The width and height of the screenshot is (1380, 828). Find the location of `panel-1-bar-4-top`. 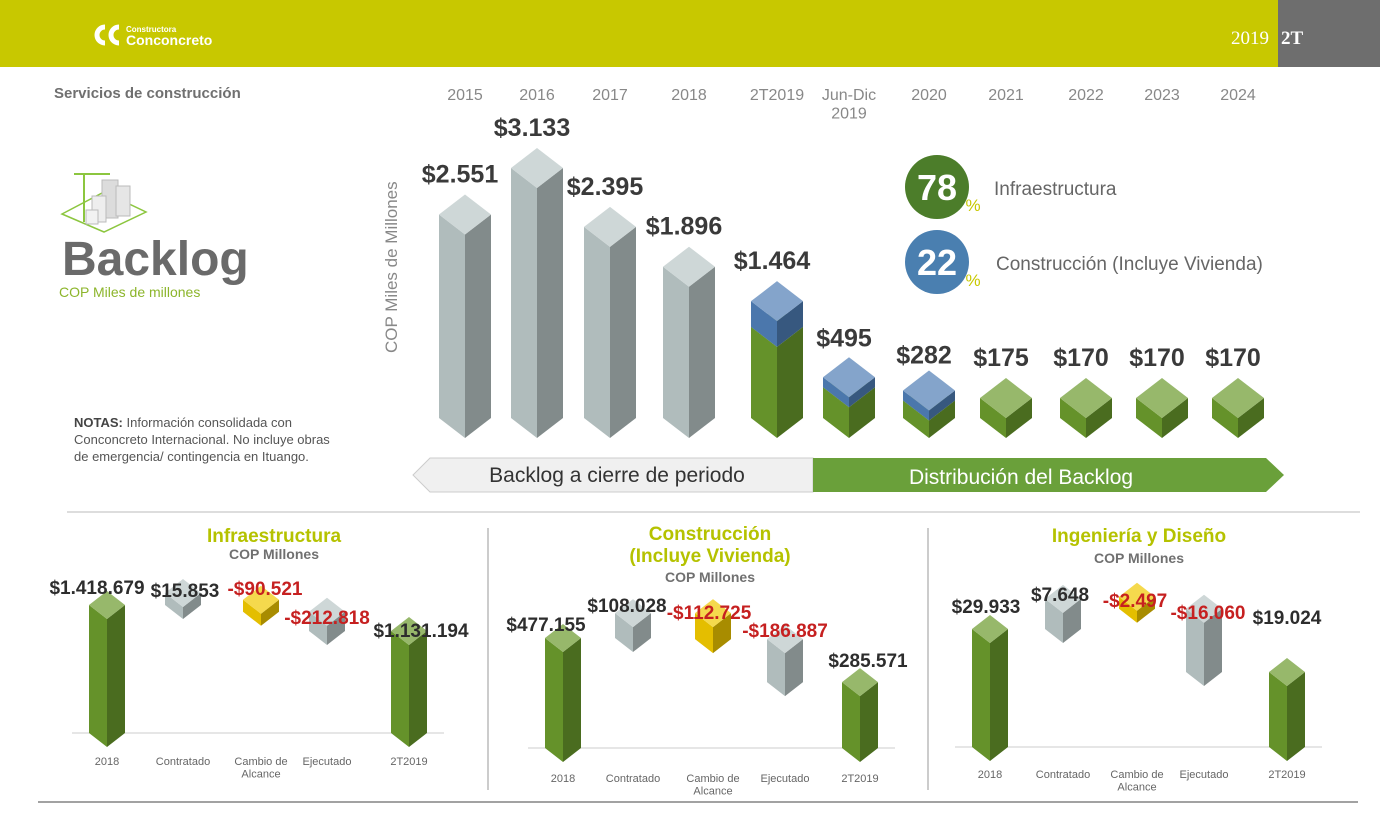

panel-1-bar-4-top is located at coordinates (860, 682).